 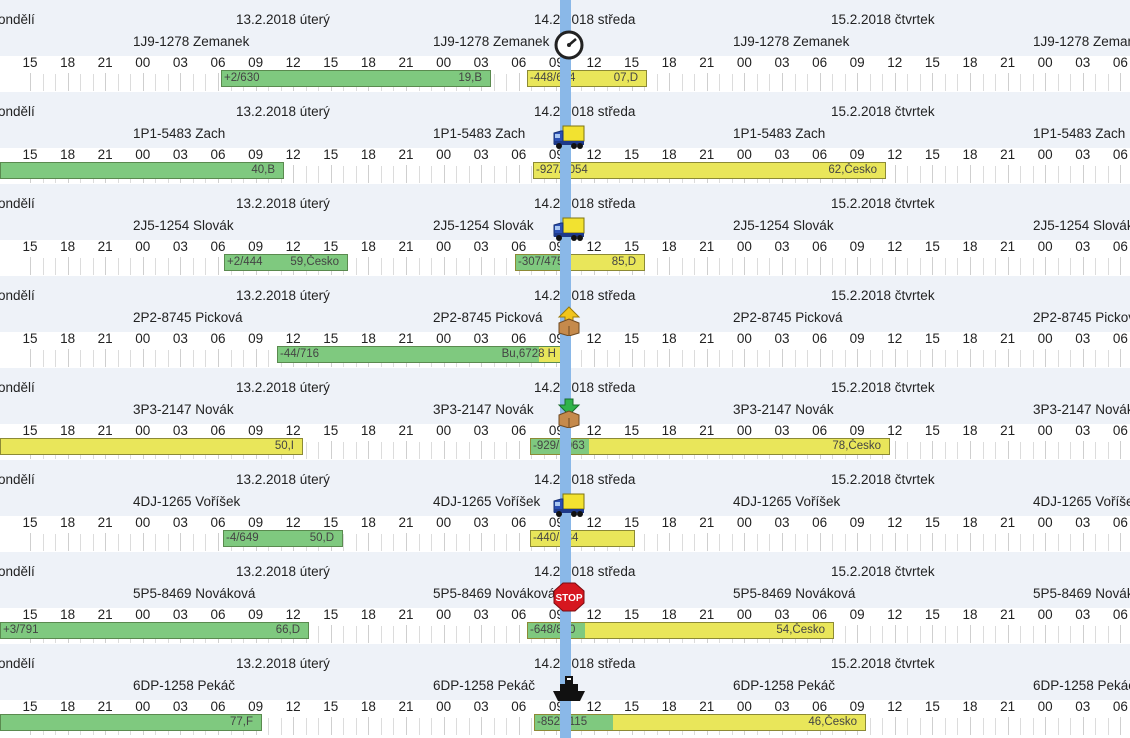 I want to click on ship-icon, so click(x=569, y=689).